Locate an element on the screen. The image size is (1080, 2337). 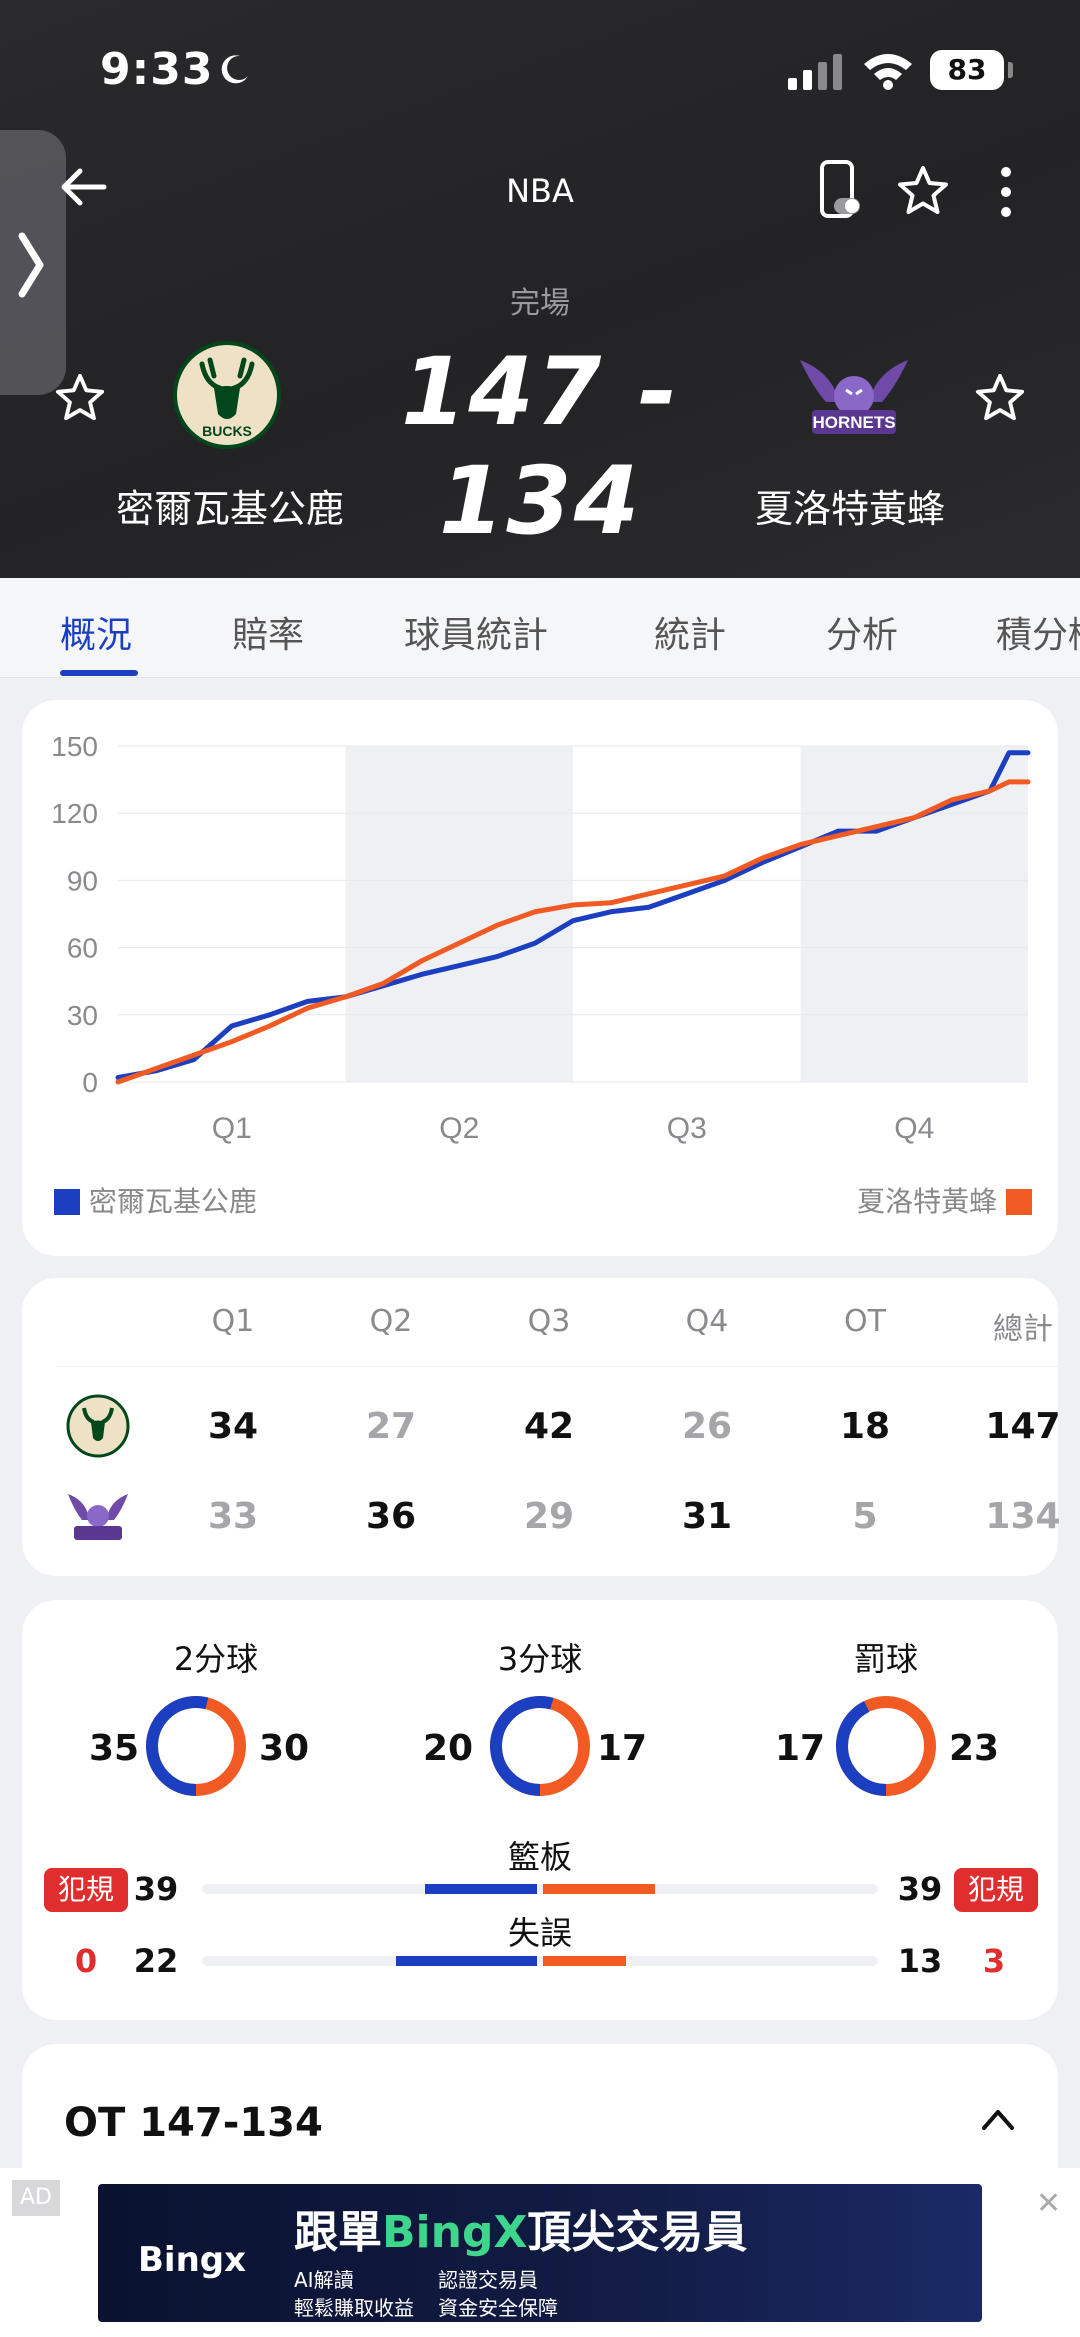
ad-point-3: 輕鬆賺取收益 is located at coordinates (354, 2308).